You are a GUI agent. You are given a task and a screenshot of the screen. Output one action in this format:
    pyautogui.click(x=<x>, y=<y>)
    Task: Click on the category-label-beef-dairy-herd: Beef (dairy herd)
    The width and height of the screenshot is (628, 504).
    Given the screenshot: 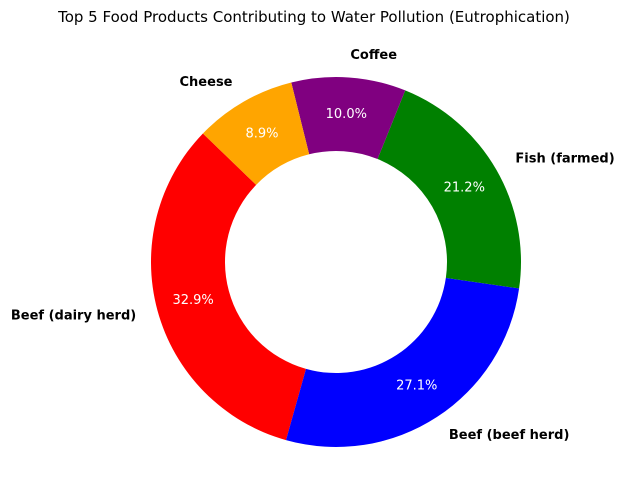 What is the action you would take?
    pyautogui.click(x=73, y=316)
    